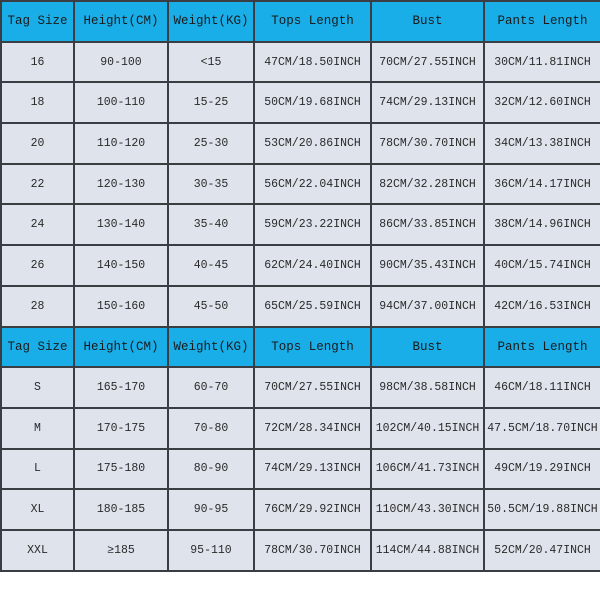 The height and width of the screenshot is (600, 600). What do you see at coordinates (211, 62) in the screenshot?
I see `cell-weight: <15` at bounding box center [211, 62].